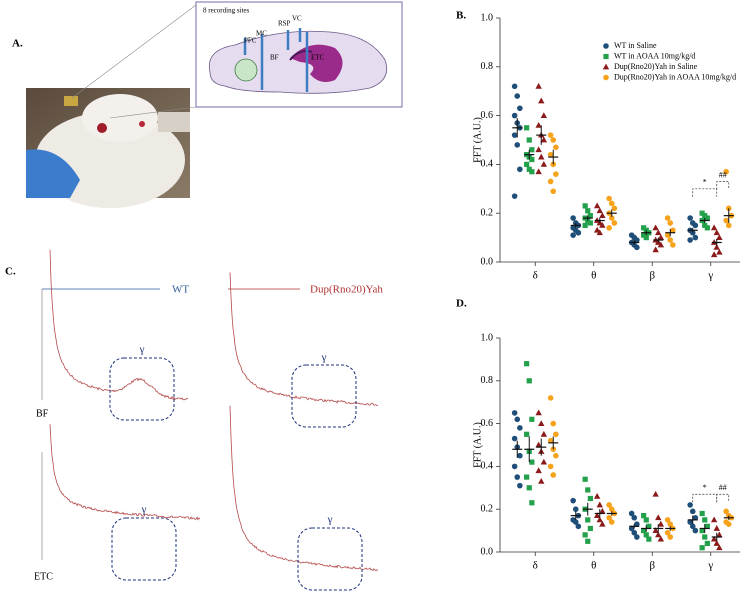  I want to click on y-tick-label: 0.2, so click(487, 212).